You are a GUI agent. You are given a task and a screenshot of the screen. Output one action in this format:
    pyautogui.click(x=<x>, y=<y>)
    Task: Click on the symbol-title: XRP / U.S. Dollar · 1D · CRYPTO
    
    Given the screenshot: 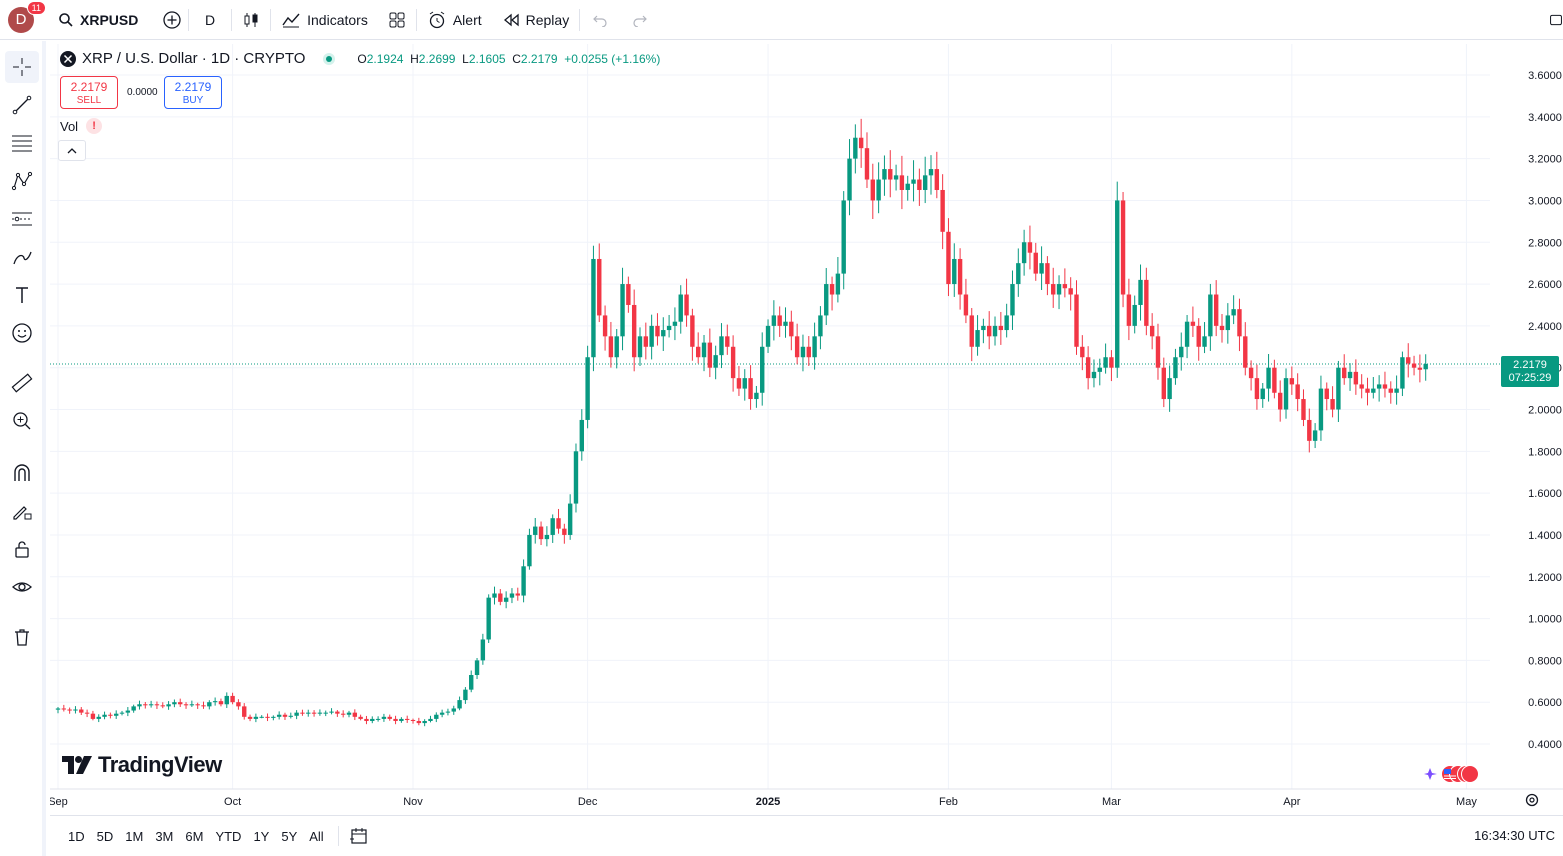 What is the action you would take?
    pyautogui.click(x=194, y=58)
    